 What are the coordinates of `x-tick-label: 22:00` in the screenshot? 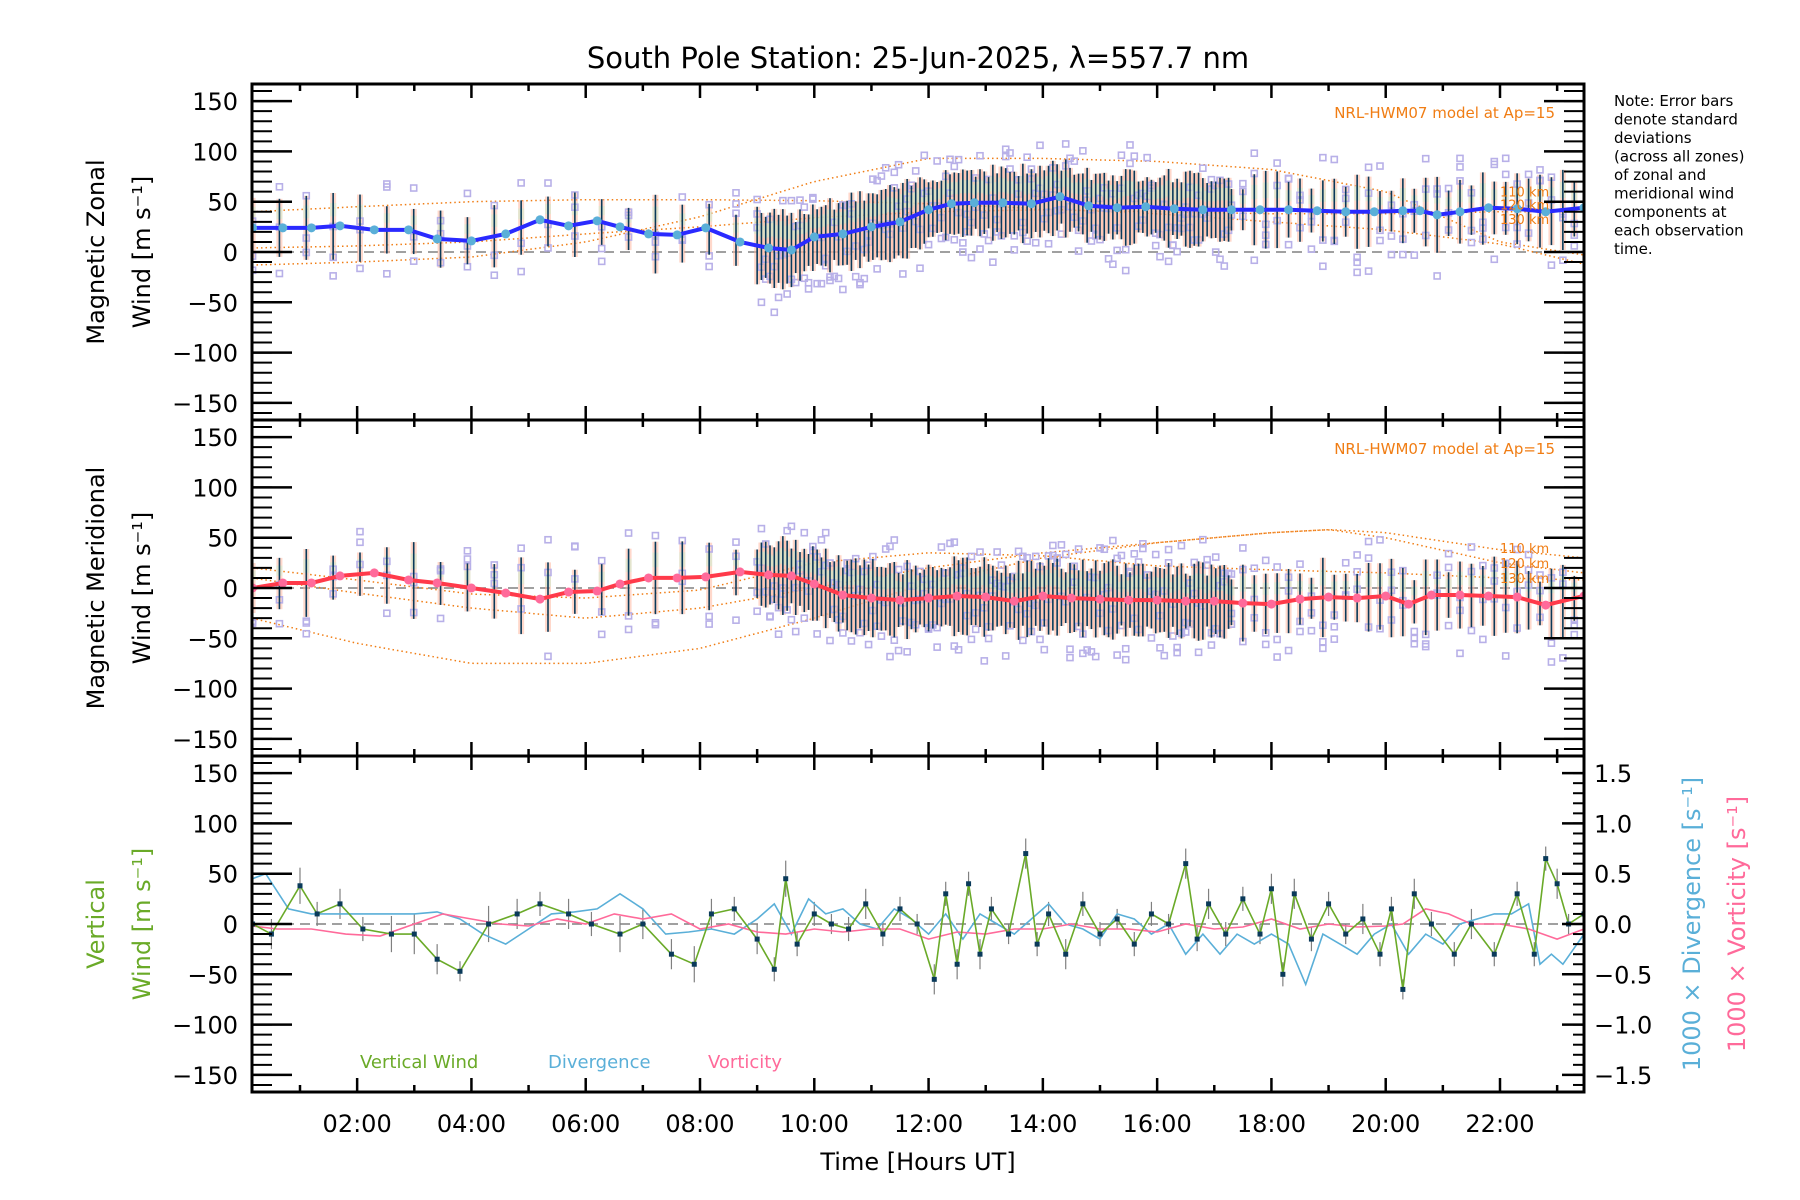 It's located at (1499, 1124).